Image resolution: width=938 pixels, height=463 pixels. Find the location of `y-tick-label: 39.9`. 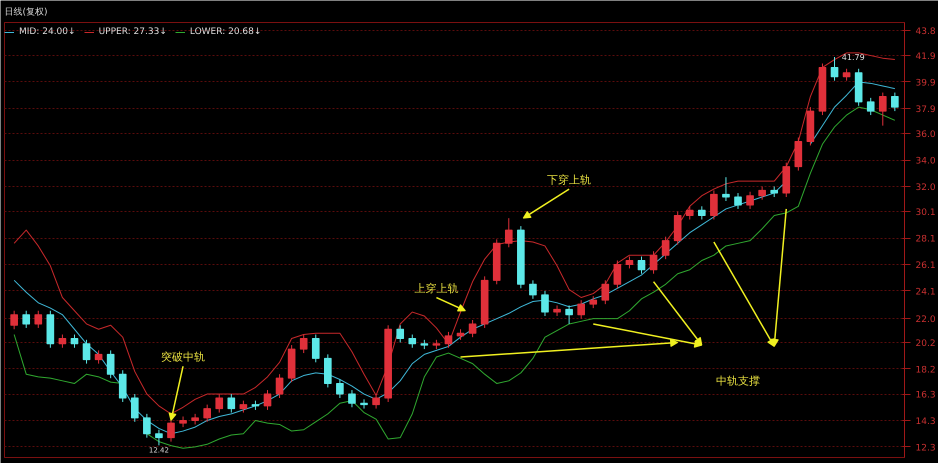

y-tick-label: 39.9 is located at coordinates (926, 83).